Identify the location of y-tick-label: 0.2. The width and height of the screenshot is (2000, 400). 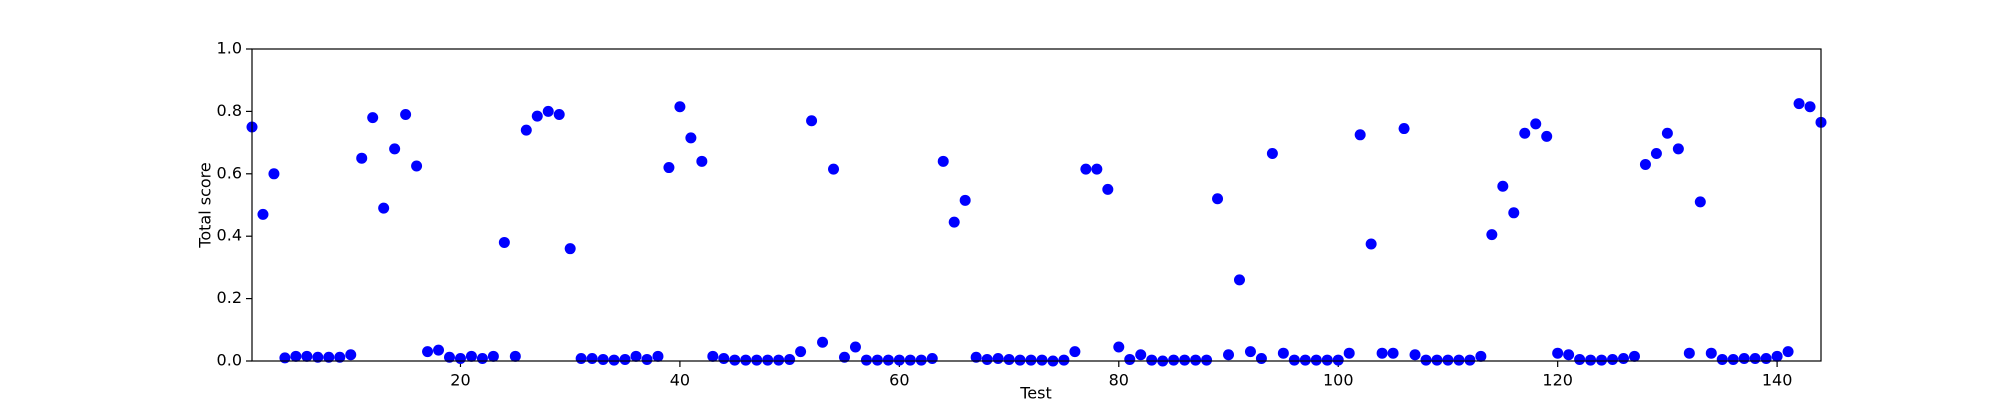
(229, 297).